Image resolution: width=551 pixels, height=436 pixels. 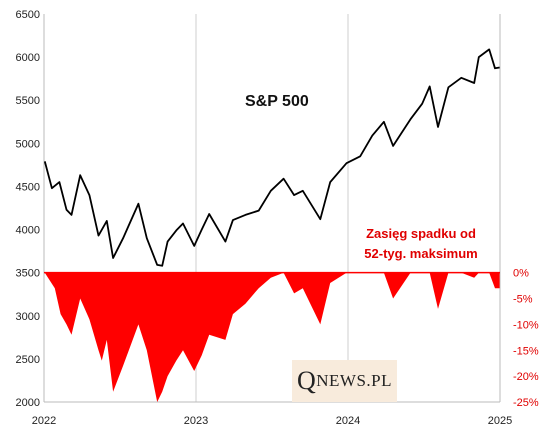 I want to click on drawdown-annotation-line-1: Zasięg spadku od, so click(x=421, y=233).